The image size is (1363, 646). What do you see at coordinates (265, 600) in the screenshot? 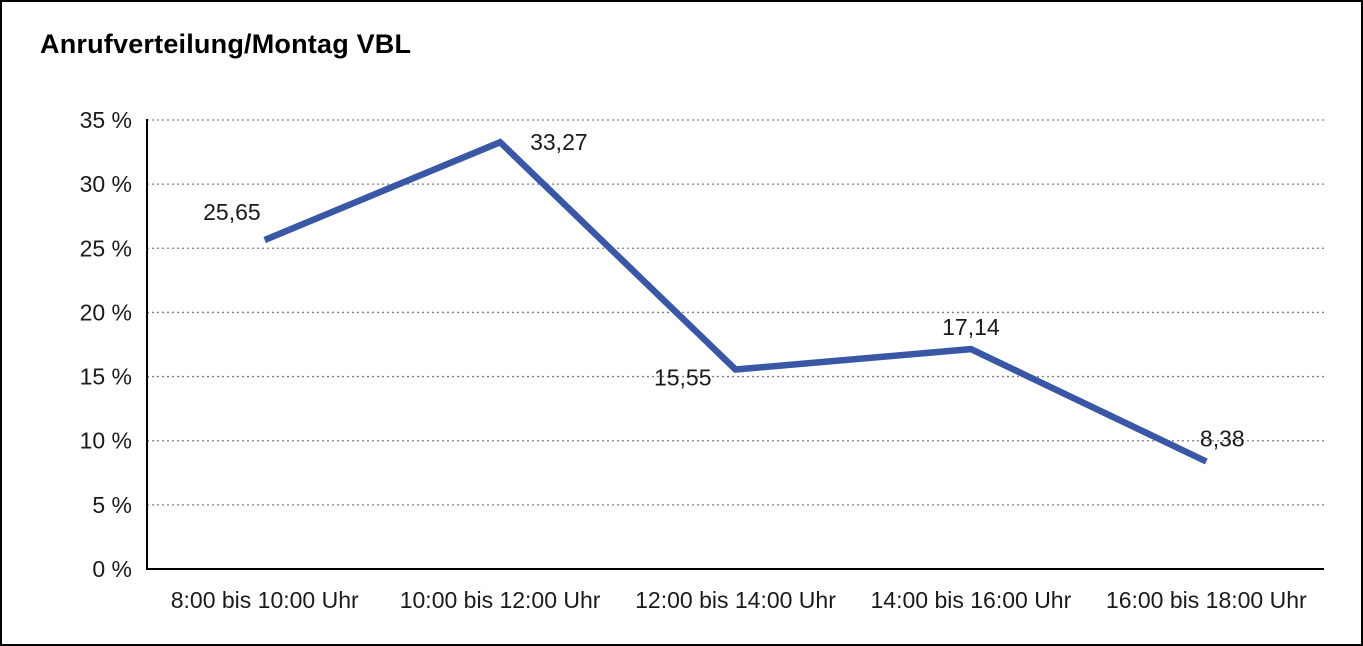
I see `x-axis-category-label: 8:00 bis 10:00 Uhr` at bounding box center [265, 600].